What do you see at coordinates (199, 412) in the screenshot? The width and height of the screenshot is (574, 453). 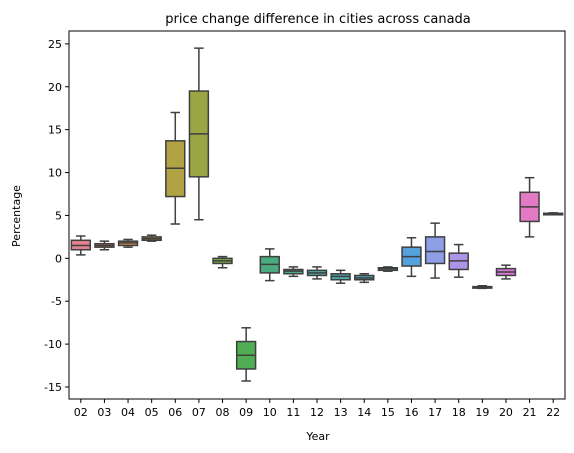 I see `x-tick-label-07: 07` at bounding box center [199, 412].